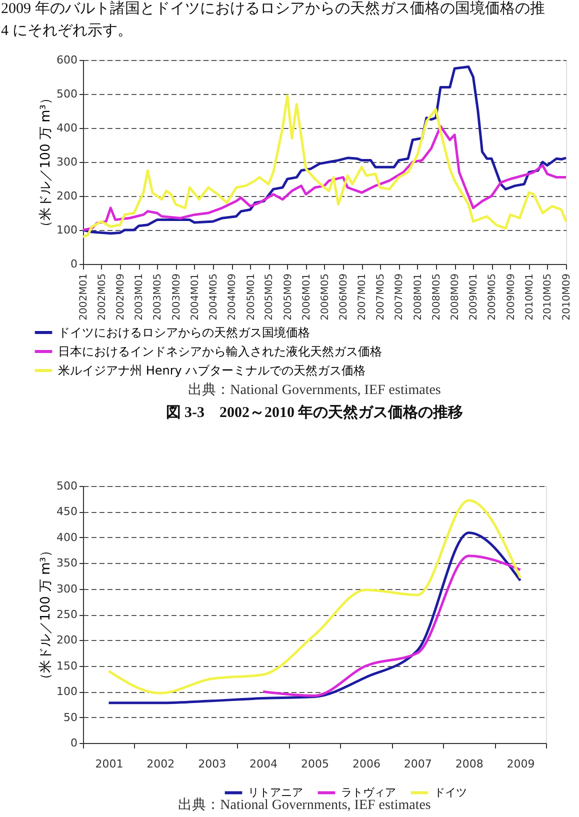  What do you see at coordinates (195, 297) in the screenshot?
I see `x-tick-label: 2004M01` at bounding box center [195, 297].